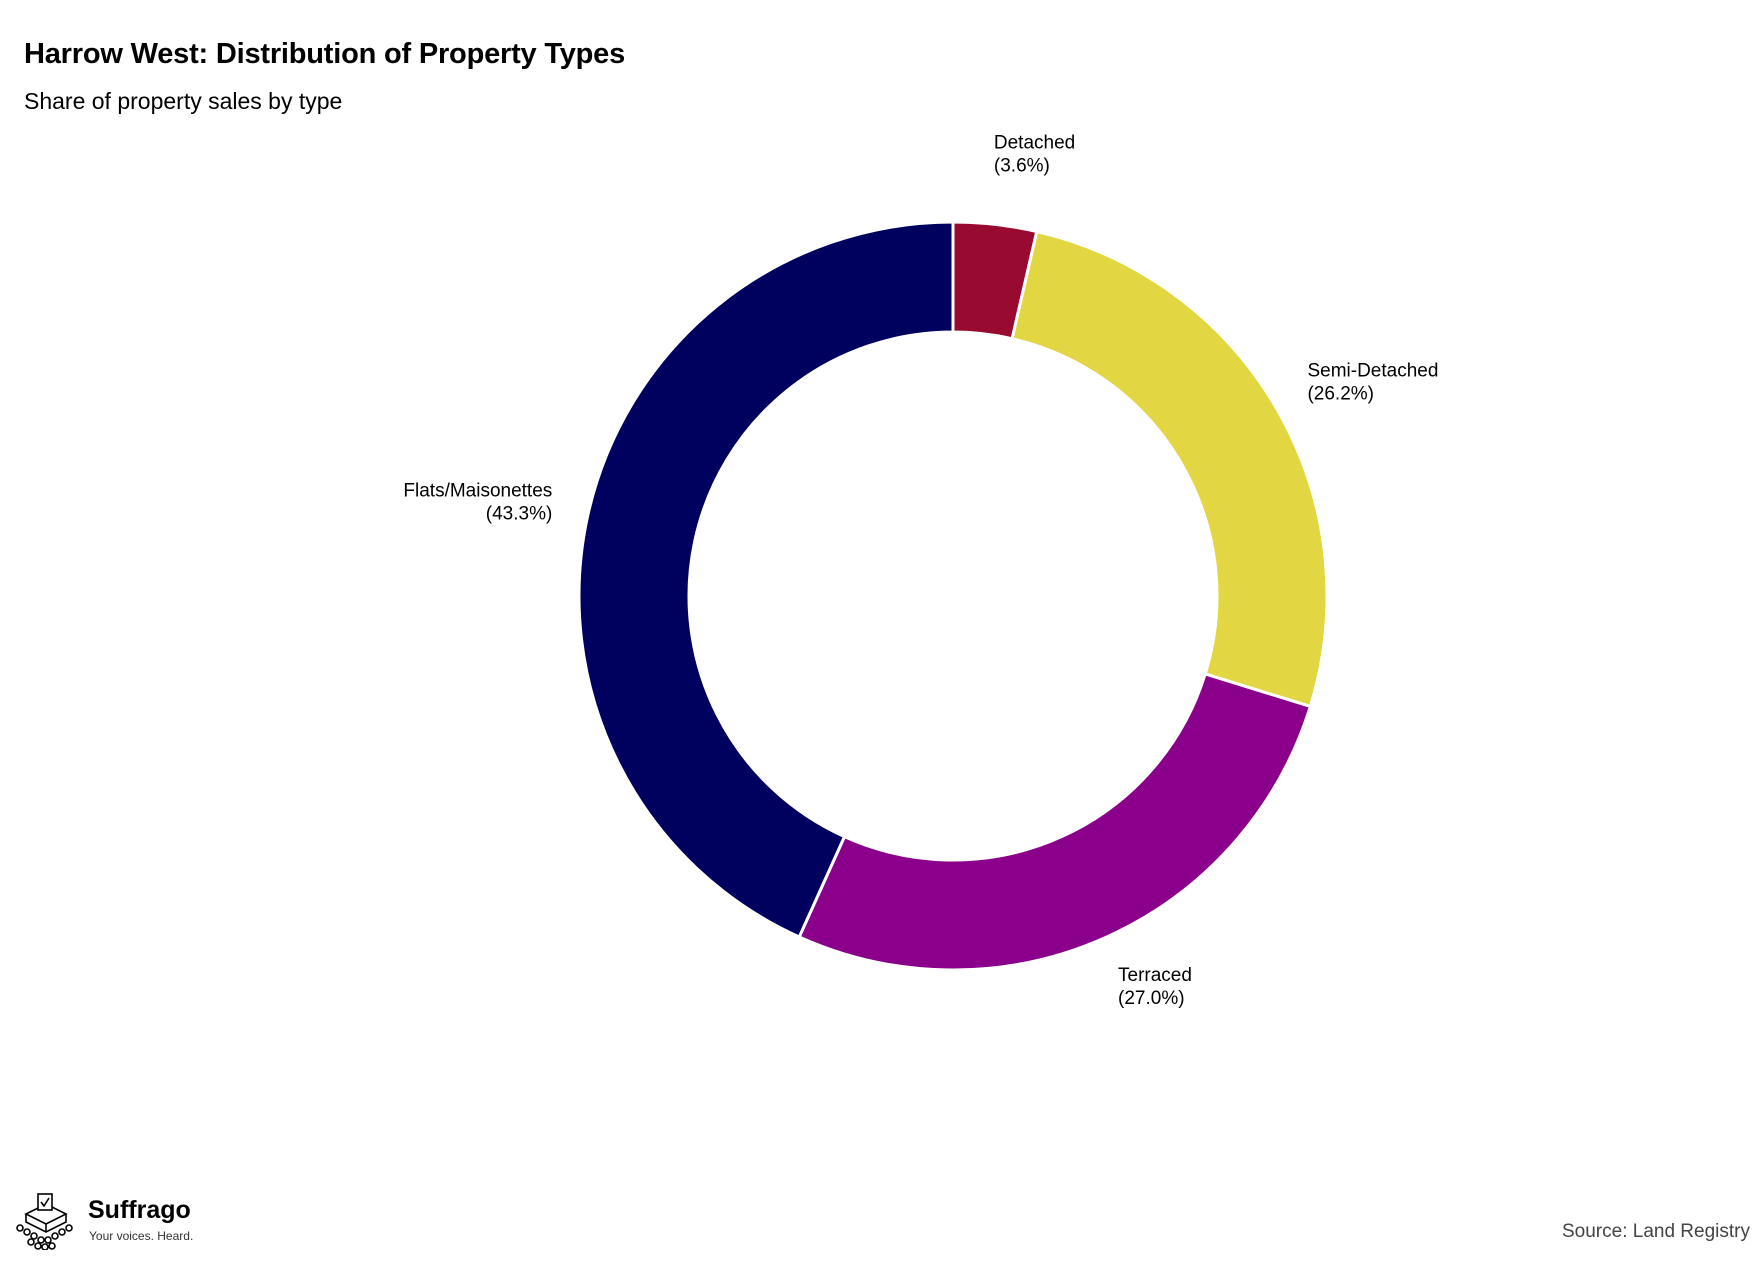 The width and height of the screenshot is (1758, 1265). I want to click on slice-percent-label: (26.2%), so click(1340, 393).